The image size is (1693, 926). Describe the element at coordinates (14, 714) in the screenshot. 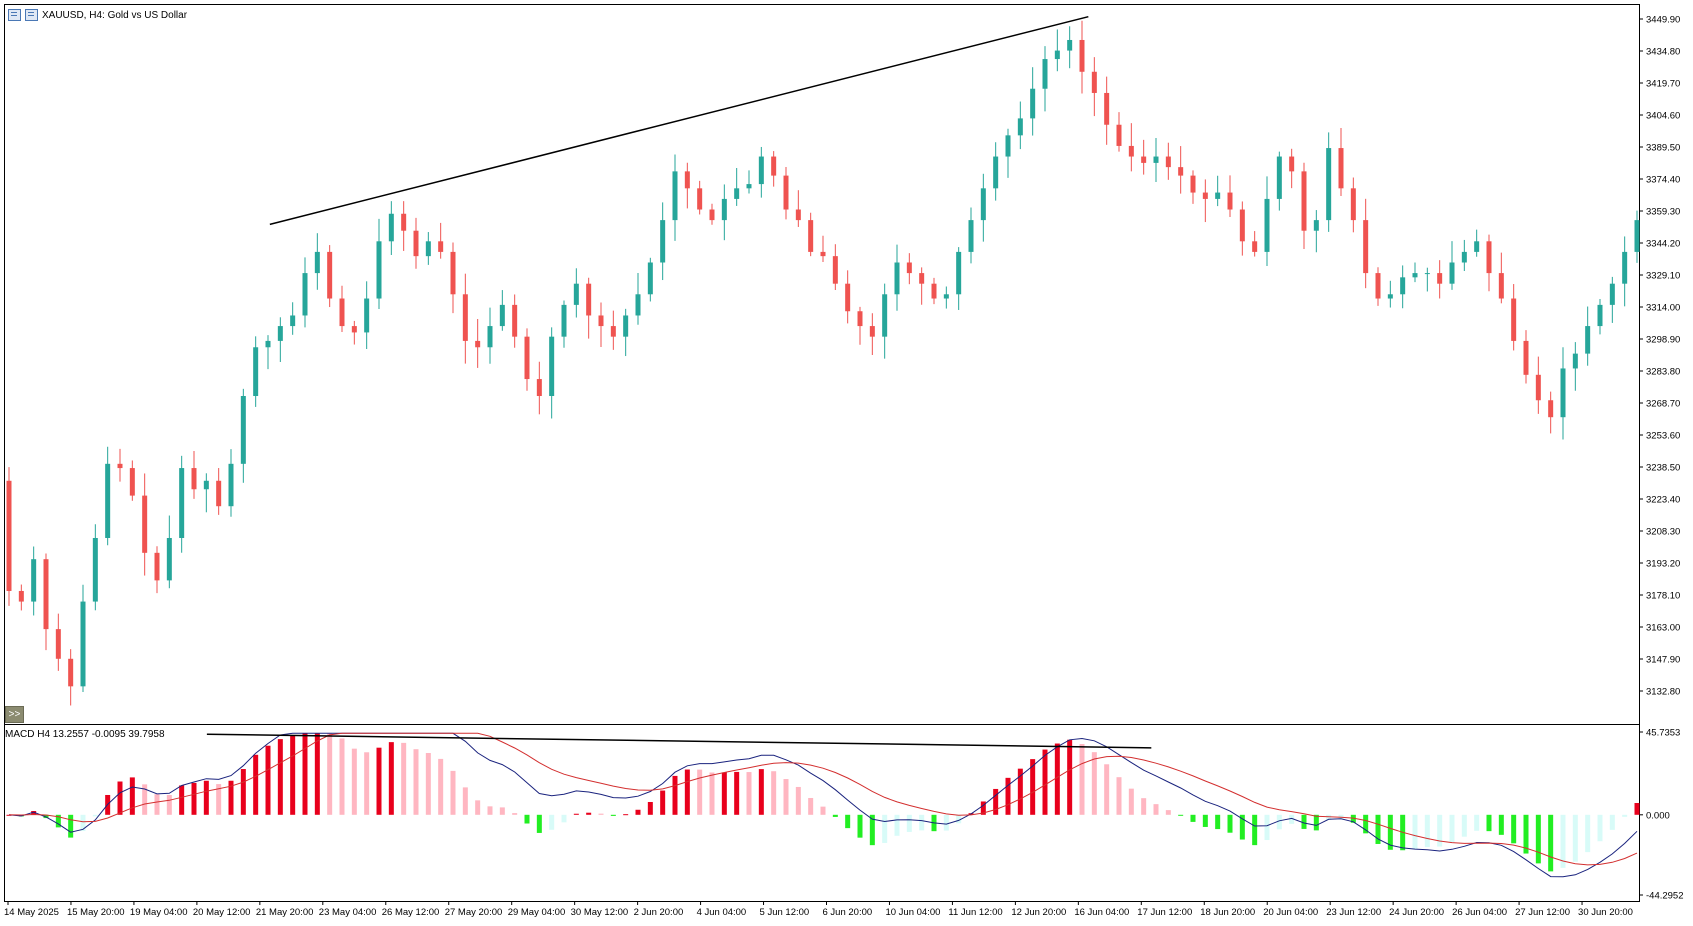

I see `expand-panel-button: >>` at that location.